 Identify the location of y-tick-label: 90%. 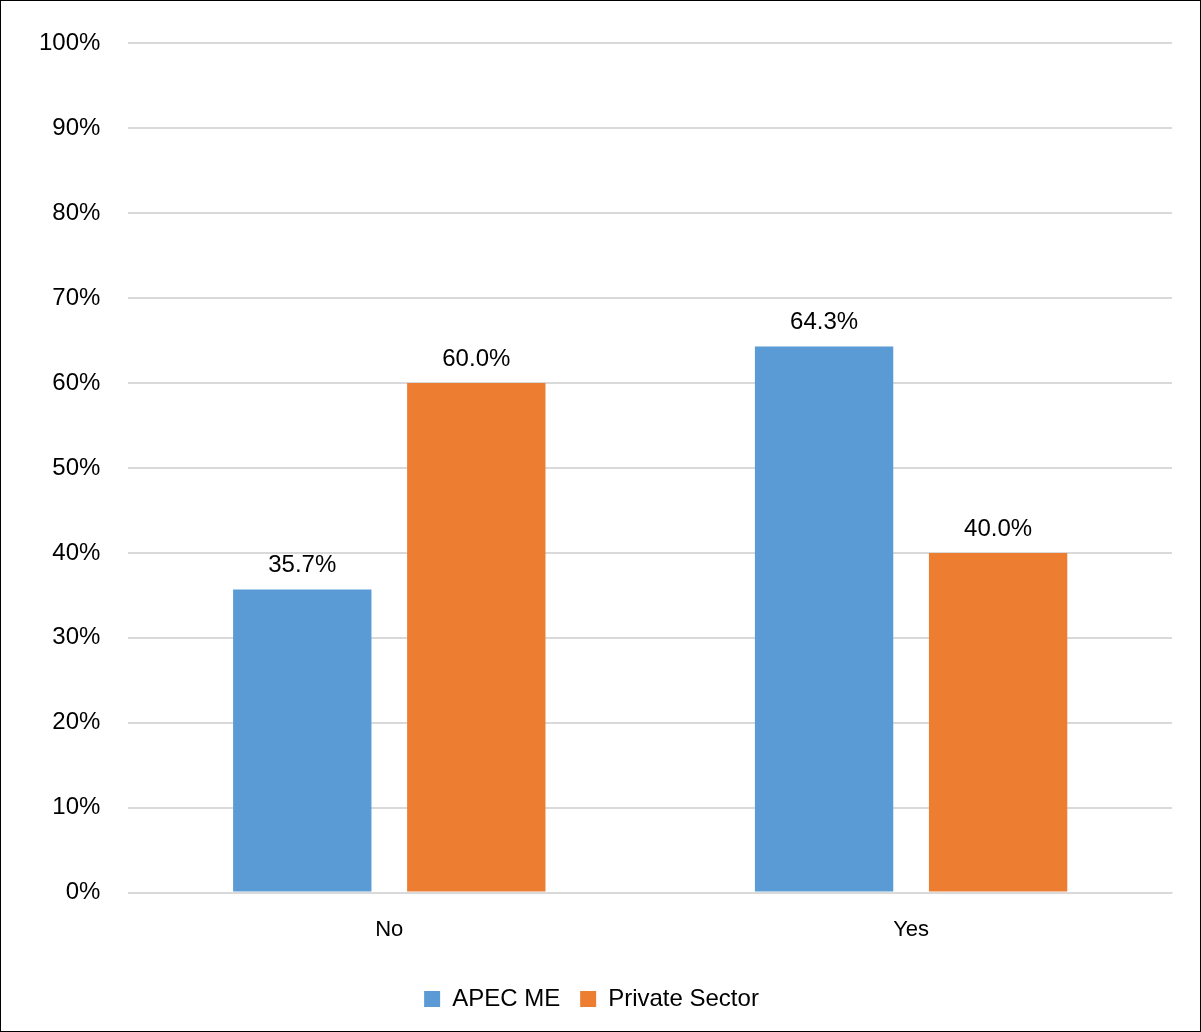
(76, 126).